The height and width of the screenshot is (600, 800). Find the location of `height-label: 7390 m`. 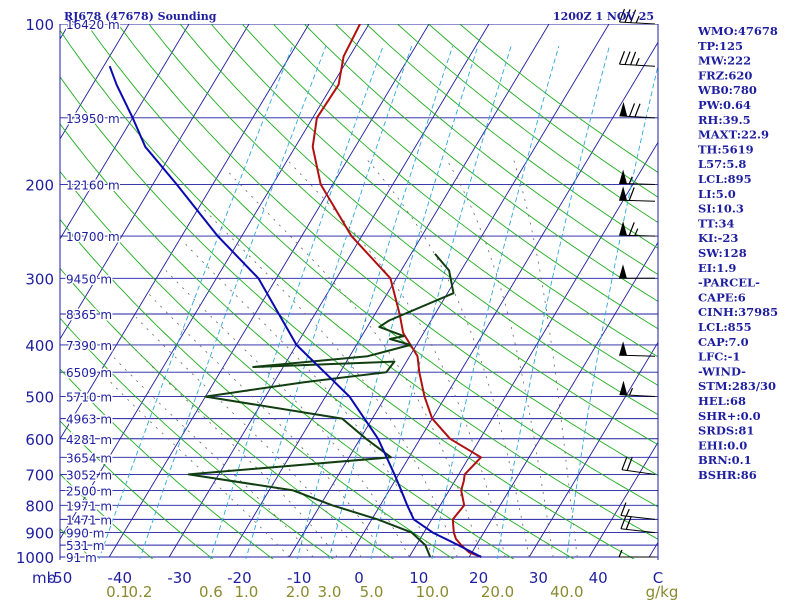

height-label: 7390 m is located at coordinates (89, 346).